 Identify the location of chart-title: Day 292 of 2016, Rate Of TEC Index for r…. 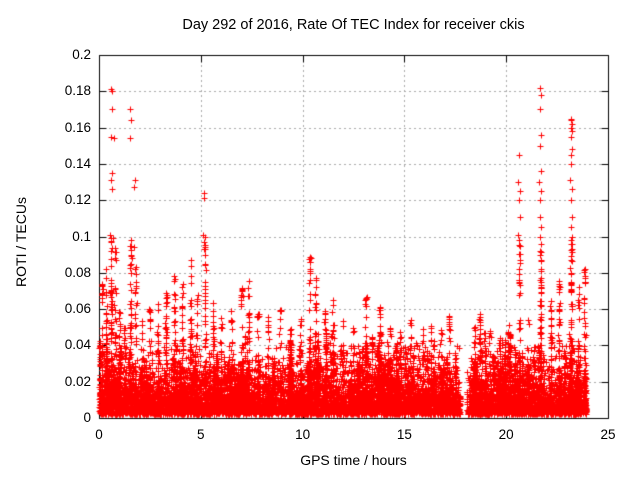
(353, 25).